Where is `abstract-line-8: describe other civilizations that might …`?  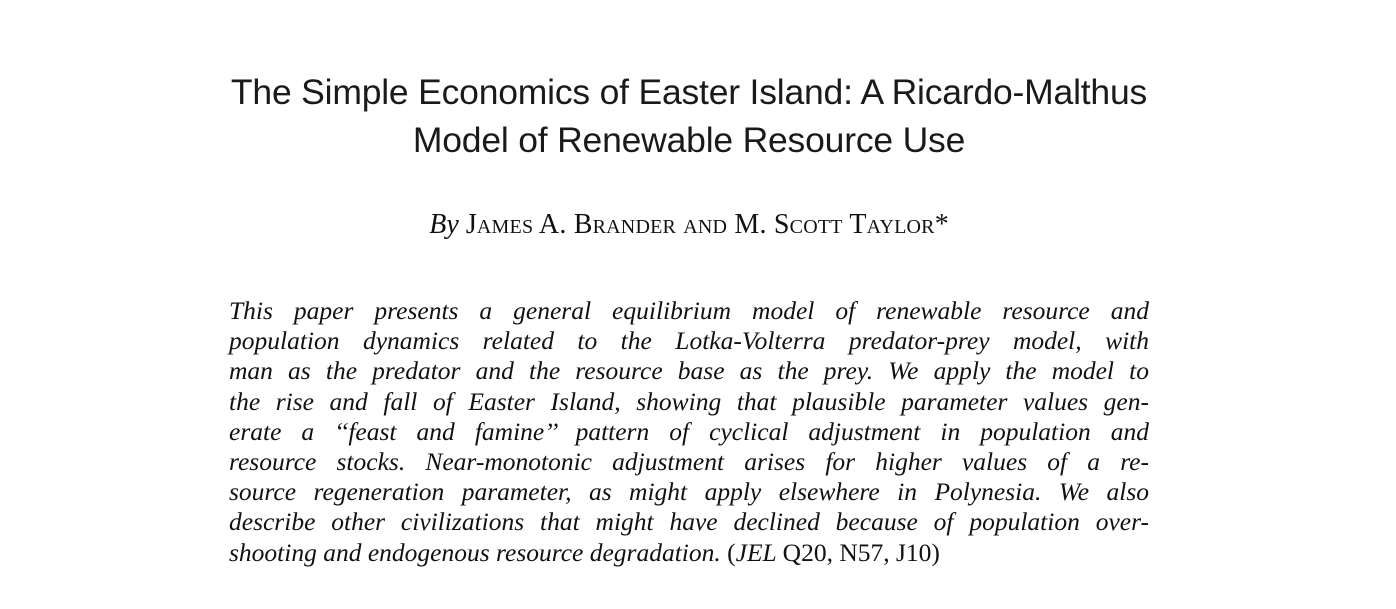 abstract-line-8: describe other civilizations that might … is located at coordinates (689, 522).